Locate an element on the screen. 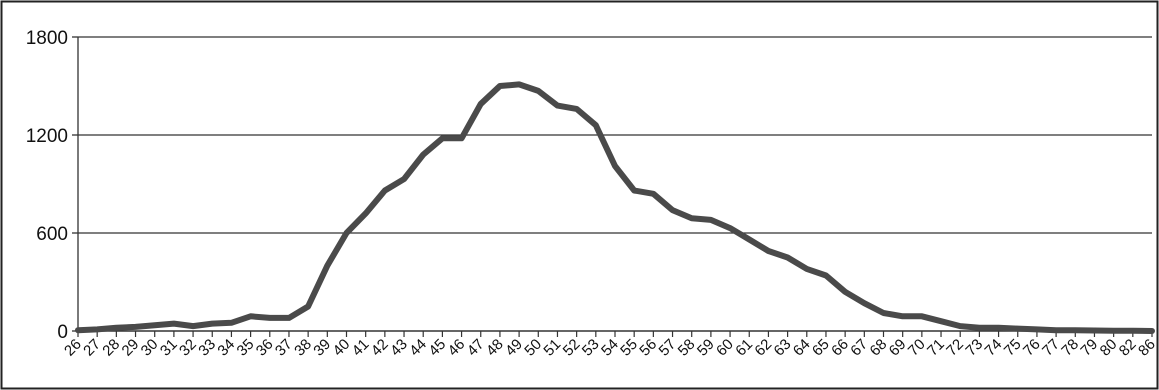 This screenshot has height=390, width=1159. y-tick-label: 1800 is located at coordinates (47, 38).